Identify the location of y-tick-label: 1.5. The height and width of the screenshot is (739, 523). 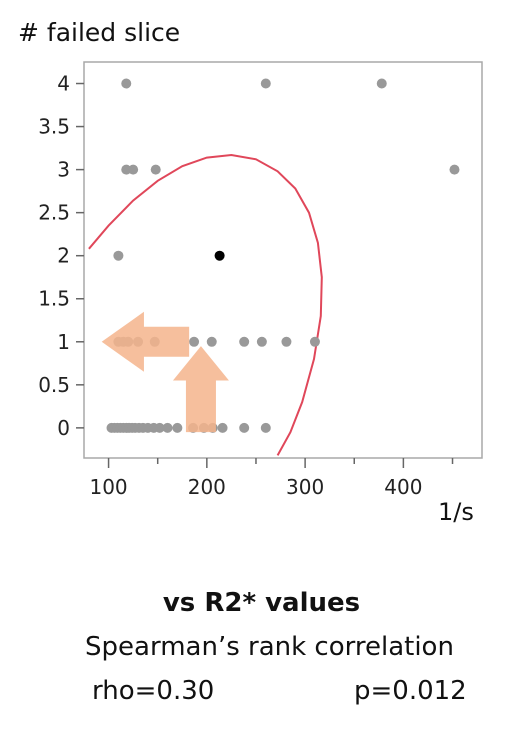
(54, 299).